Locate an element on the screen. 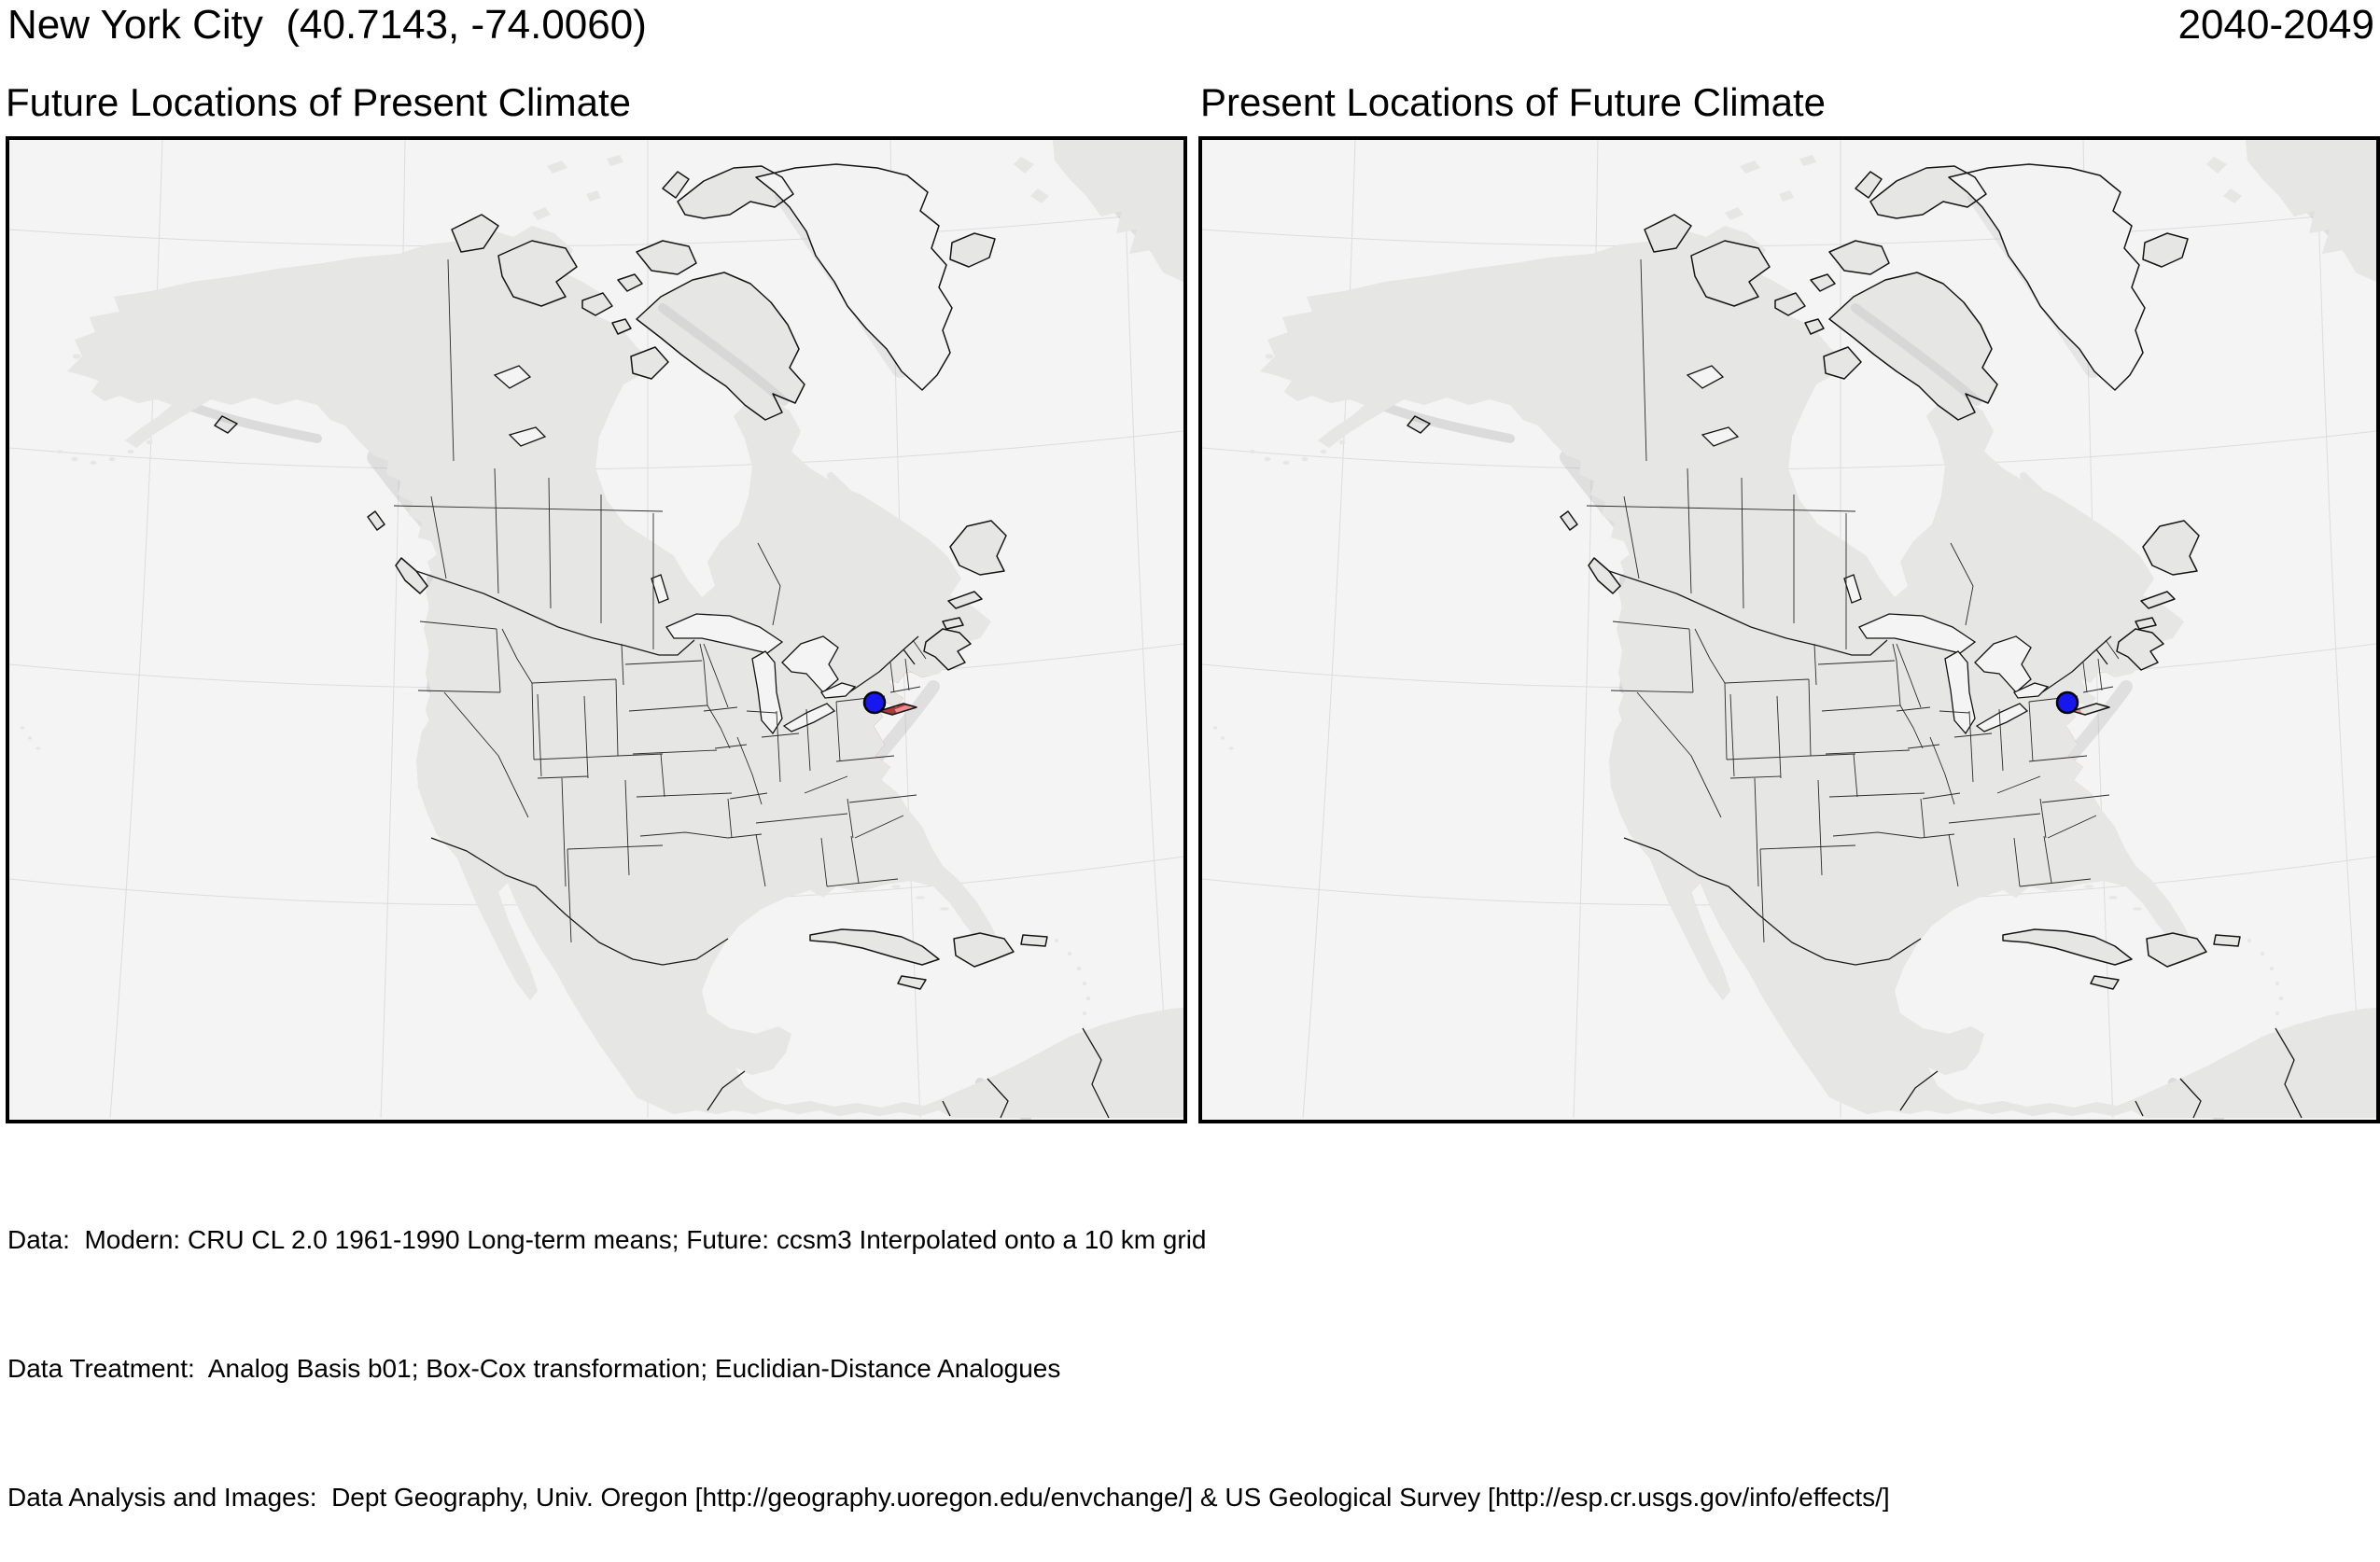 This screenshot has height=1562, width=2380. right-panel-title: Present Locations of Future Climate is located at coordinates (1513, 102).